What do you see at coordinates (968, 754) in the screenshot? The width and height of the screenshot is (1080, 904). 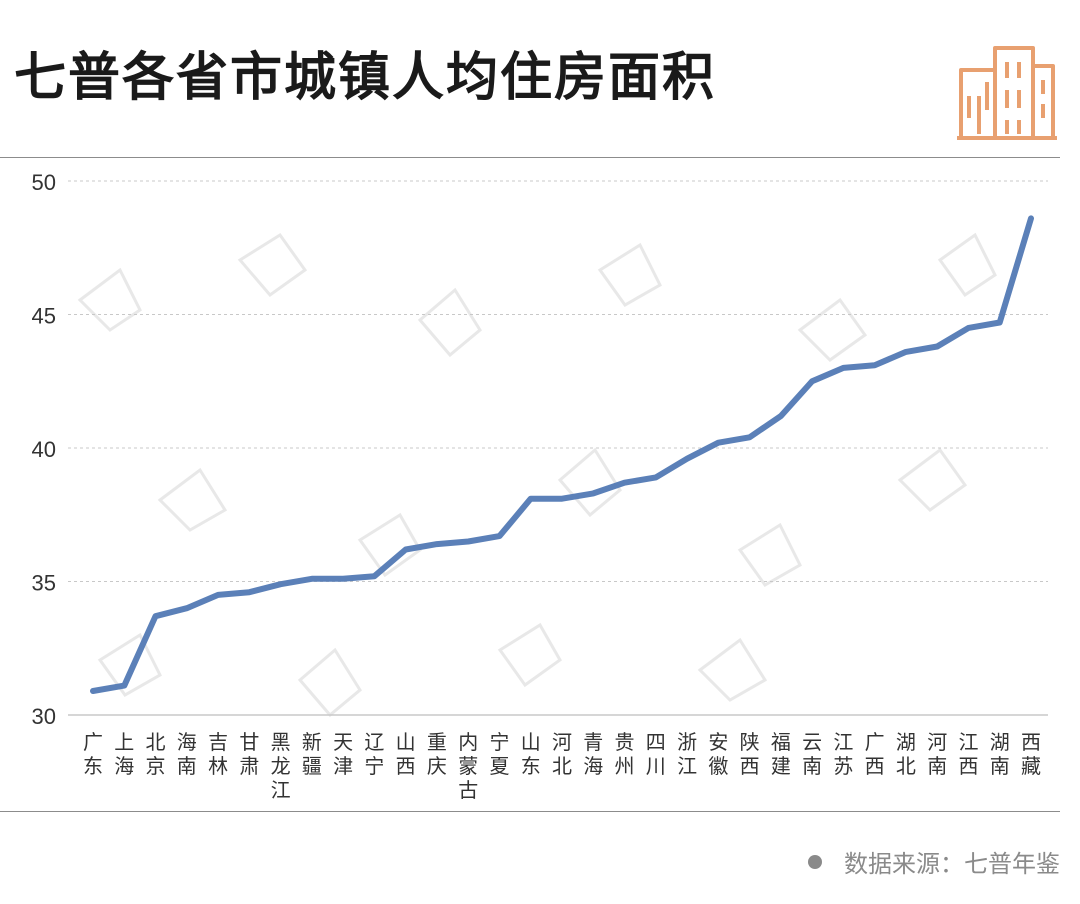 I see `x-tick-label: 江西` at bounding box center [968, 754].